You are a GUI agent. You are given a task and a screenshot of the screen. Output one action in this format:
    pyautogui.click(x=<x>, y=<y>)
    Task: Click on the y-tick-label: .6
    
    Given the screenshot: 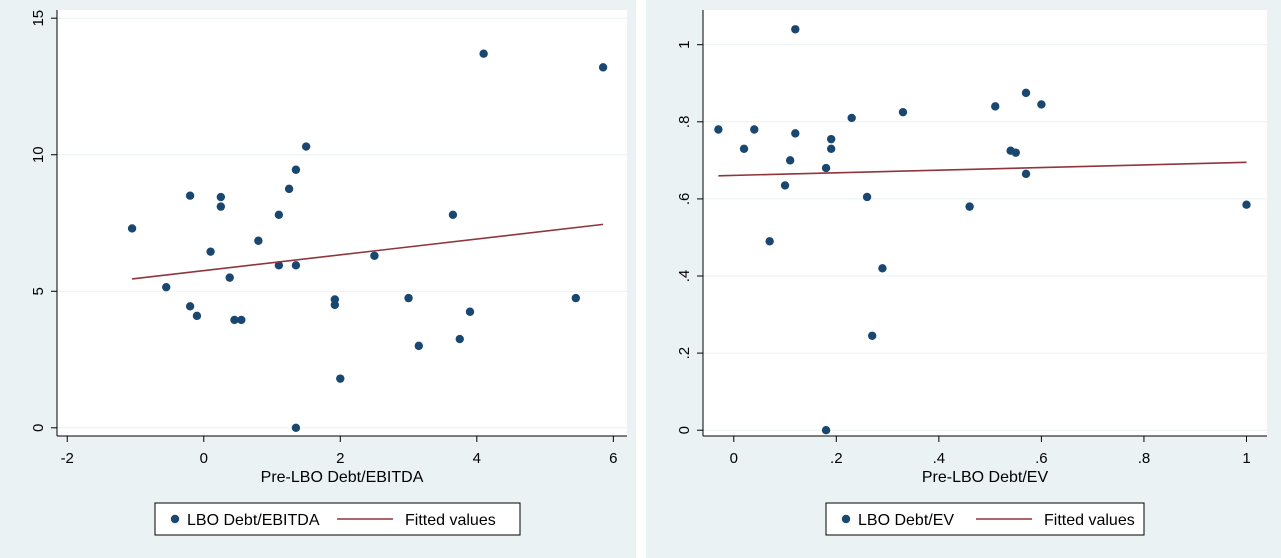 What is the action you would take?
    pyautogui.click(x=684, y=199)
    